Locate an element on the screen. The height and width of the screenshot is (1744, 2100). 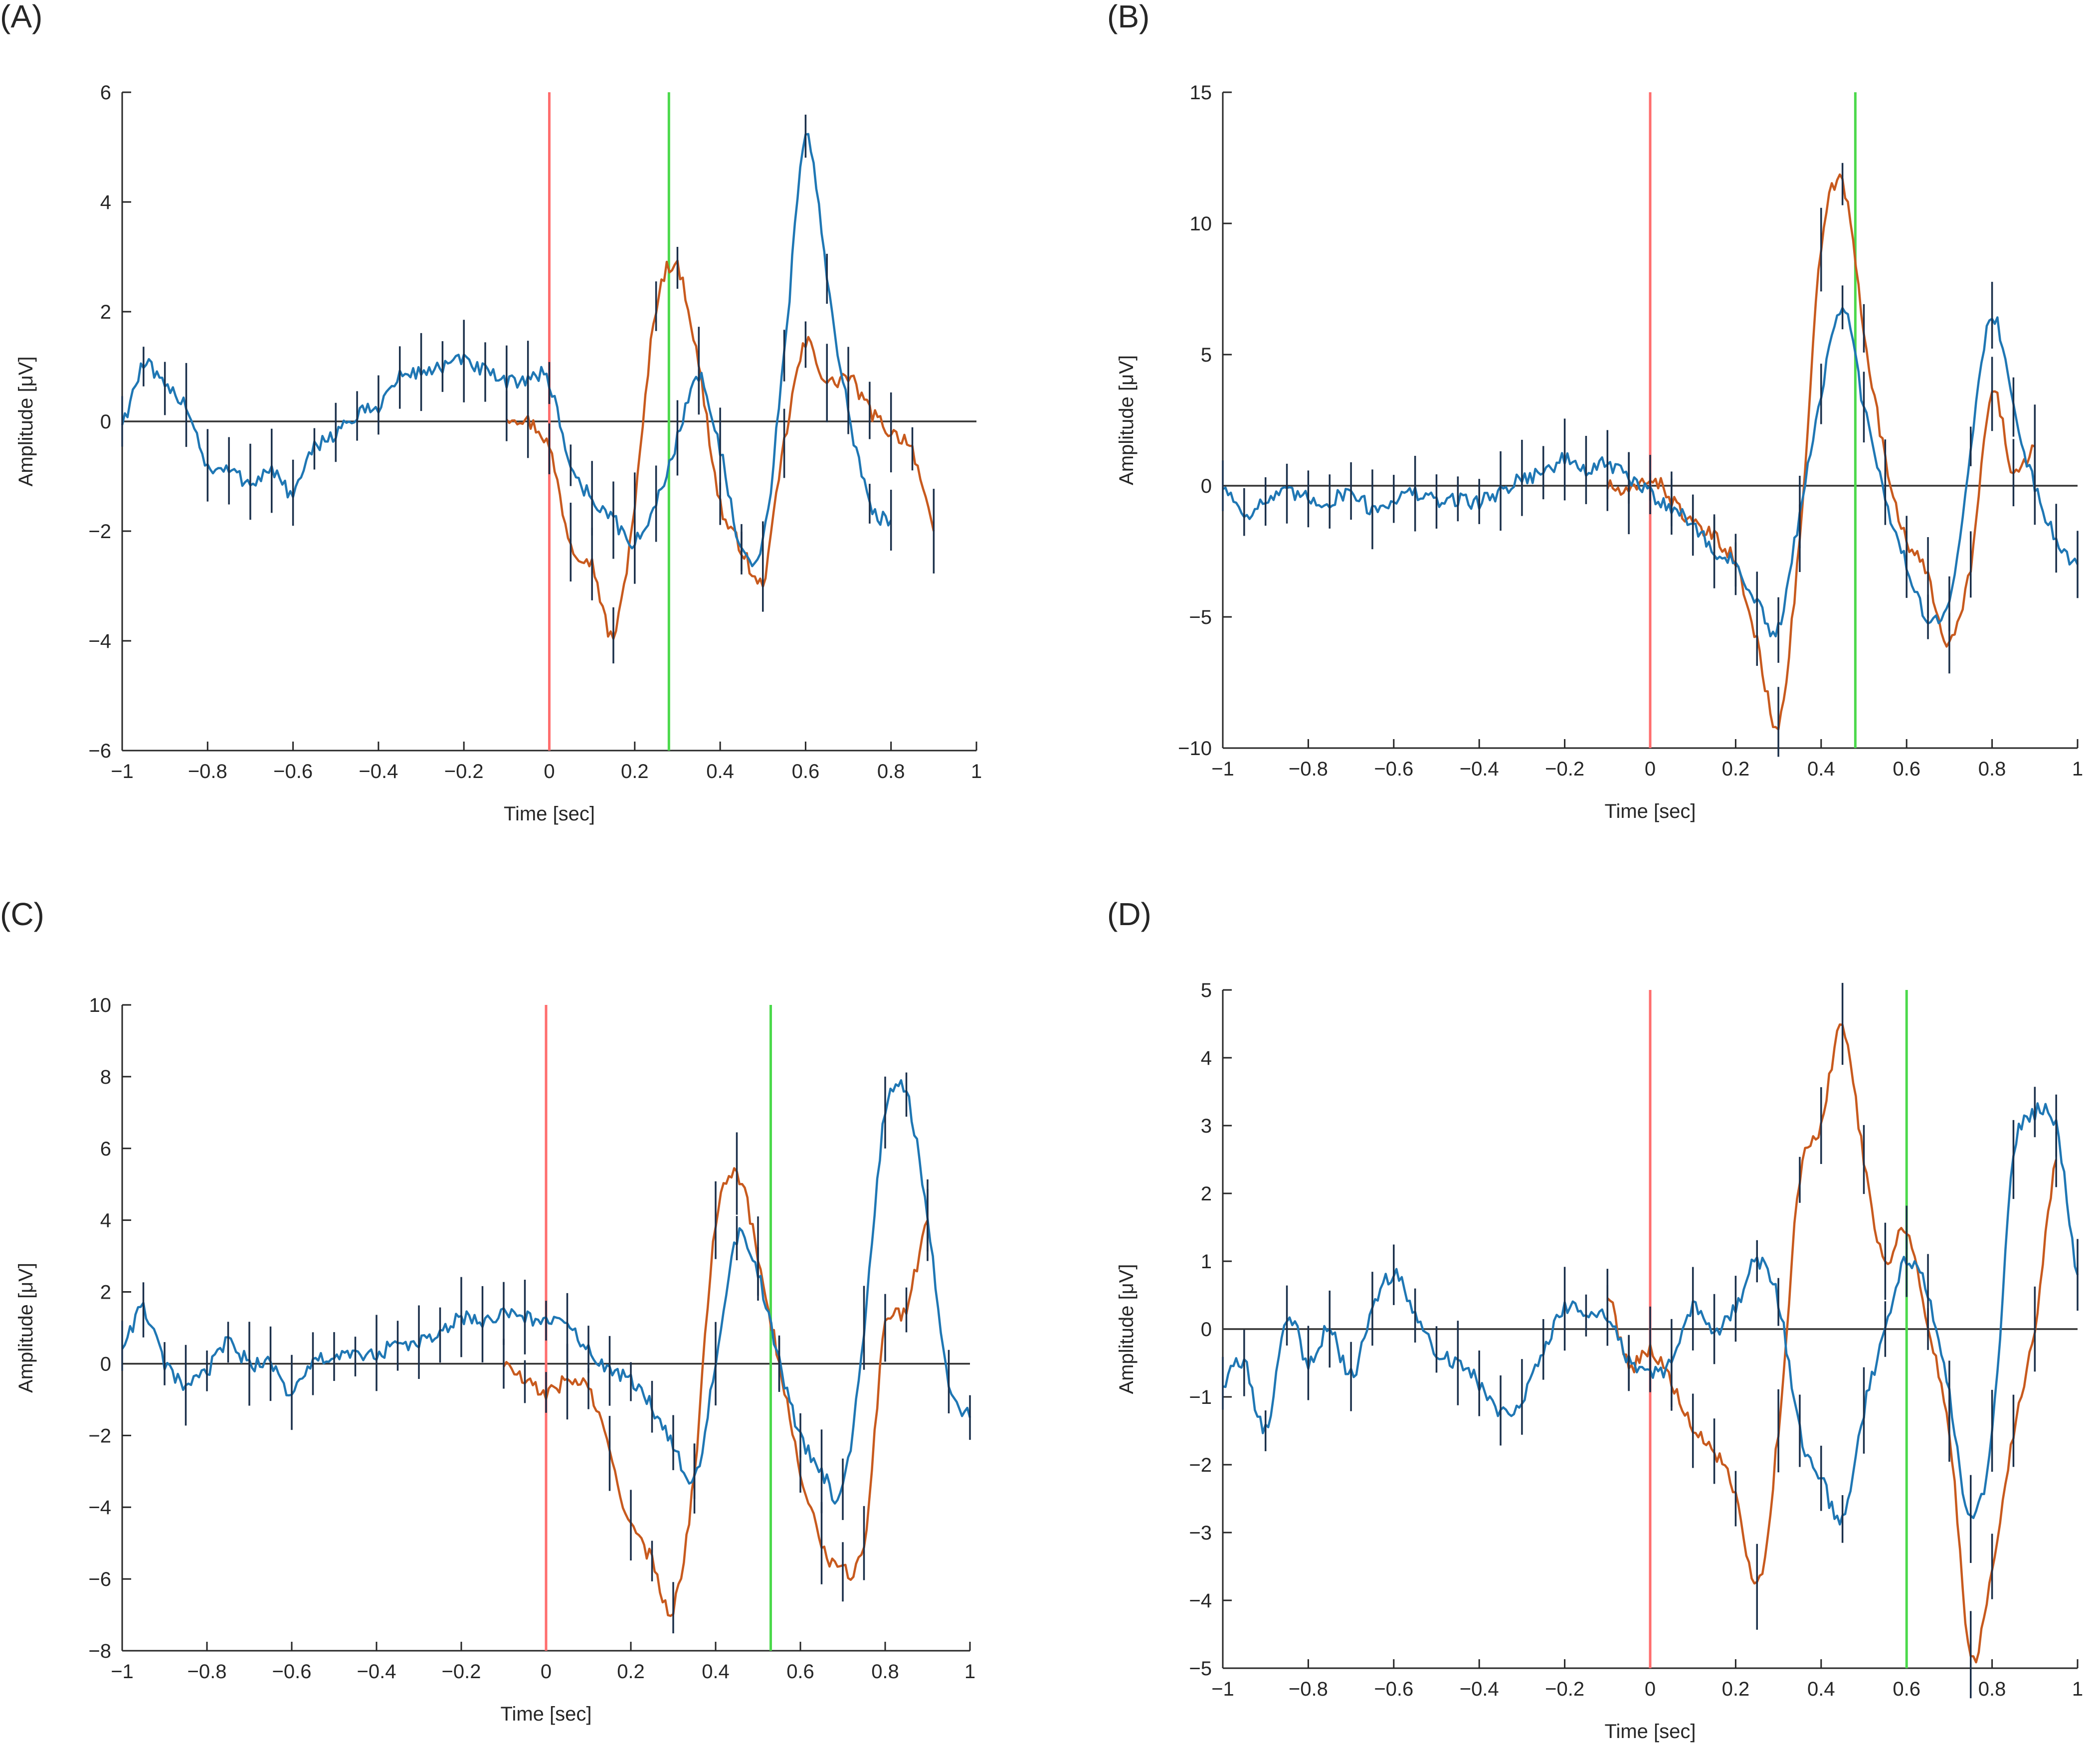
y-tick-label: 1 is located at coordinates (1206, 1262).